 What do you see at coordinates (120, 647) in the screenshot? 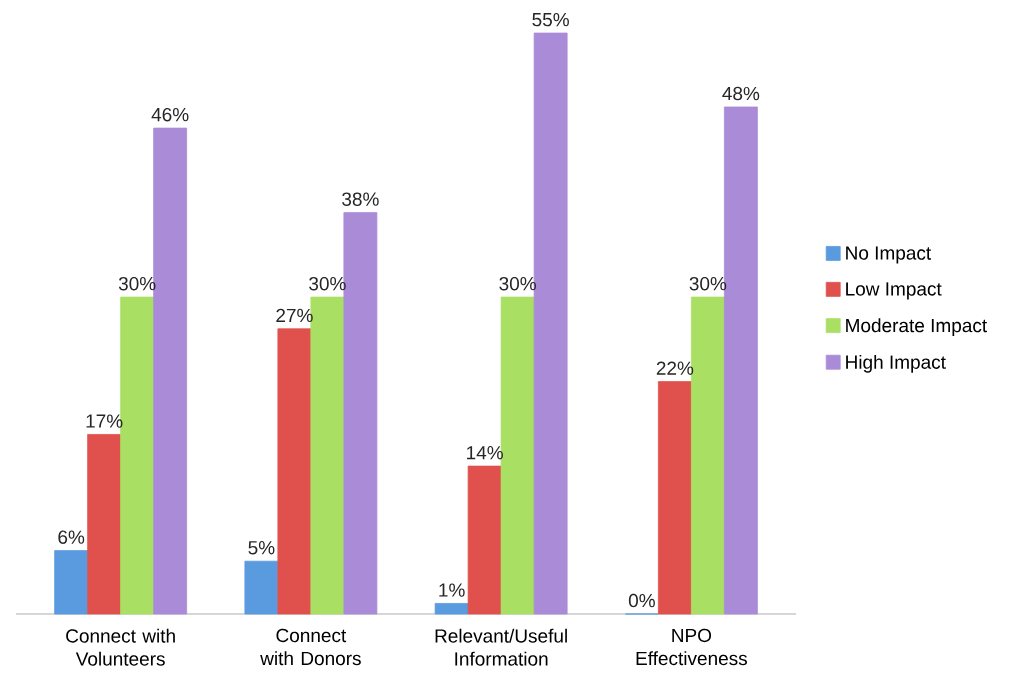
I see `x-tick-label: Connect with Volunteers` at bounding box center [120, 647].